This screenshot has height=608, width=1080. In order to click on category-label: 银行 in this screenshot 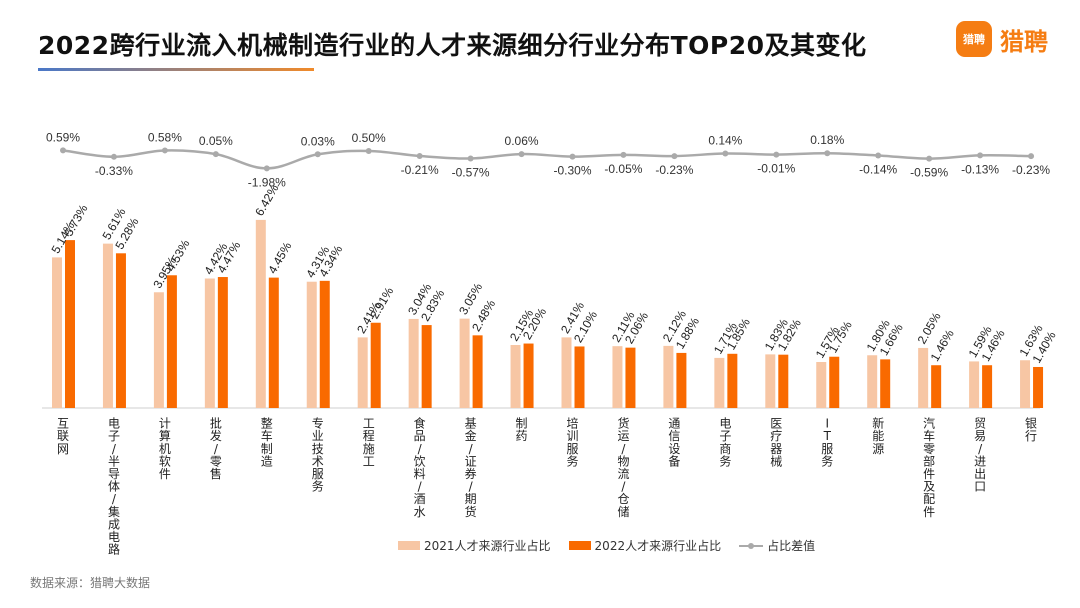, I will do `click(1031, 430)`.